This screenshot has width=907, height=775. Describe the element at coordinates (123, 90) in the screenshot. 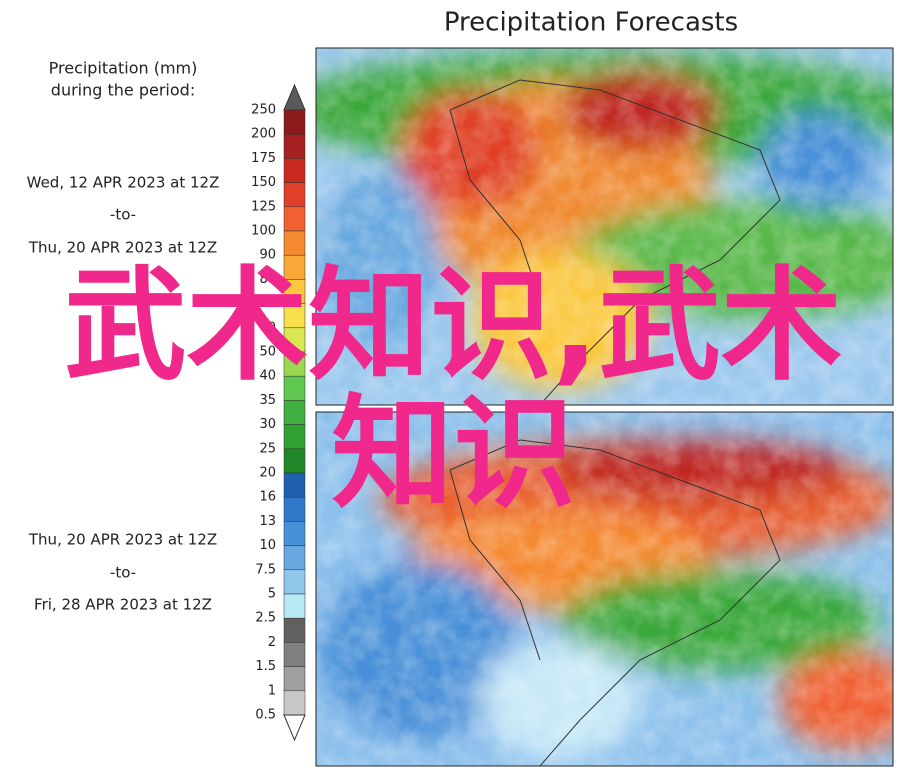

I see `legend-title: during the period:` at that location.